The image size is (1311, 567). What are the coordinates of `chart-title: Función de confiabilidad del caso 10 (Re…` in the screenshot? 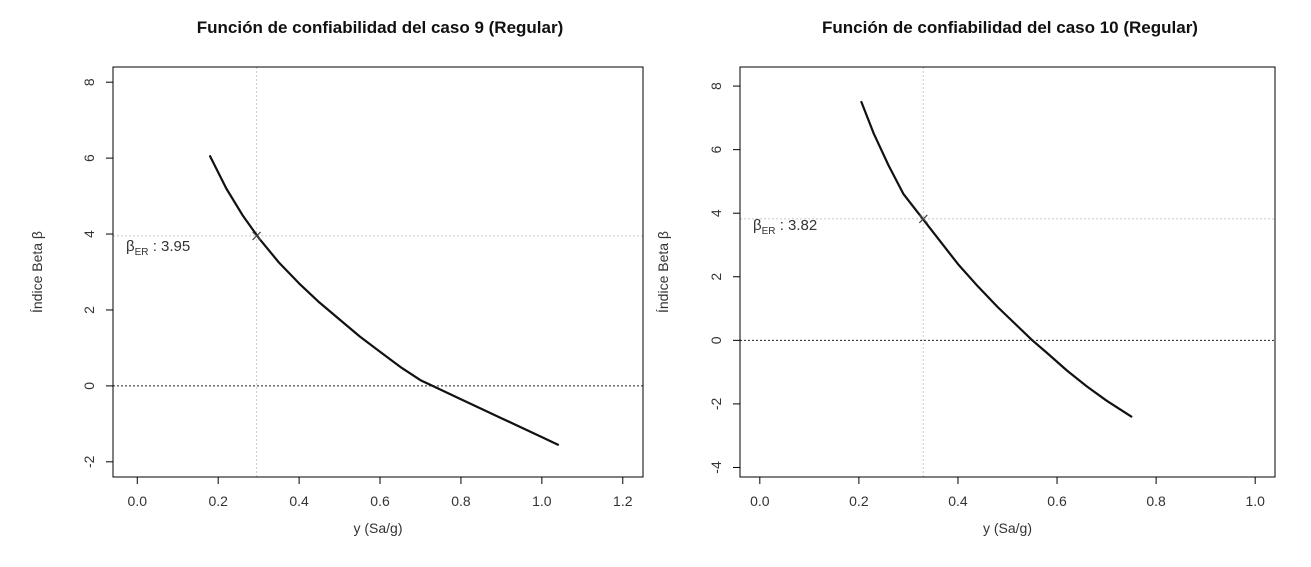 It's located at (1010, 27).